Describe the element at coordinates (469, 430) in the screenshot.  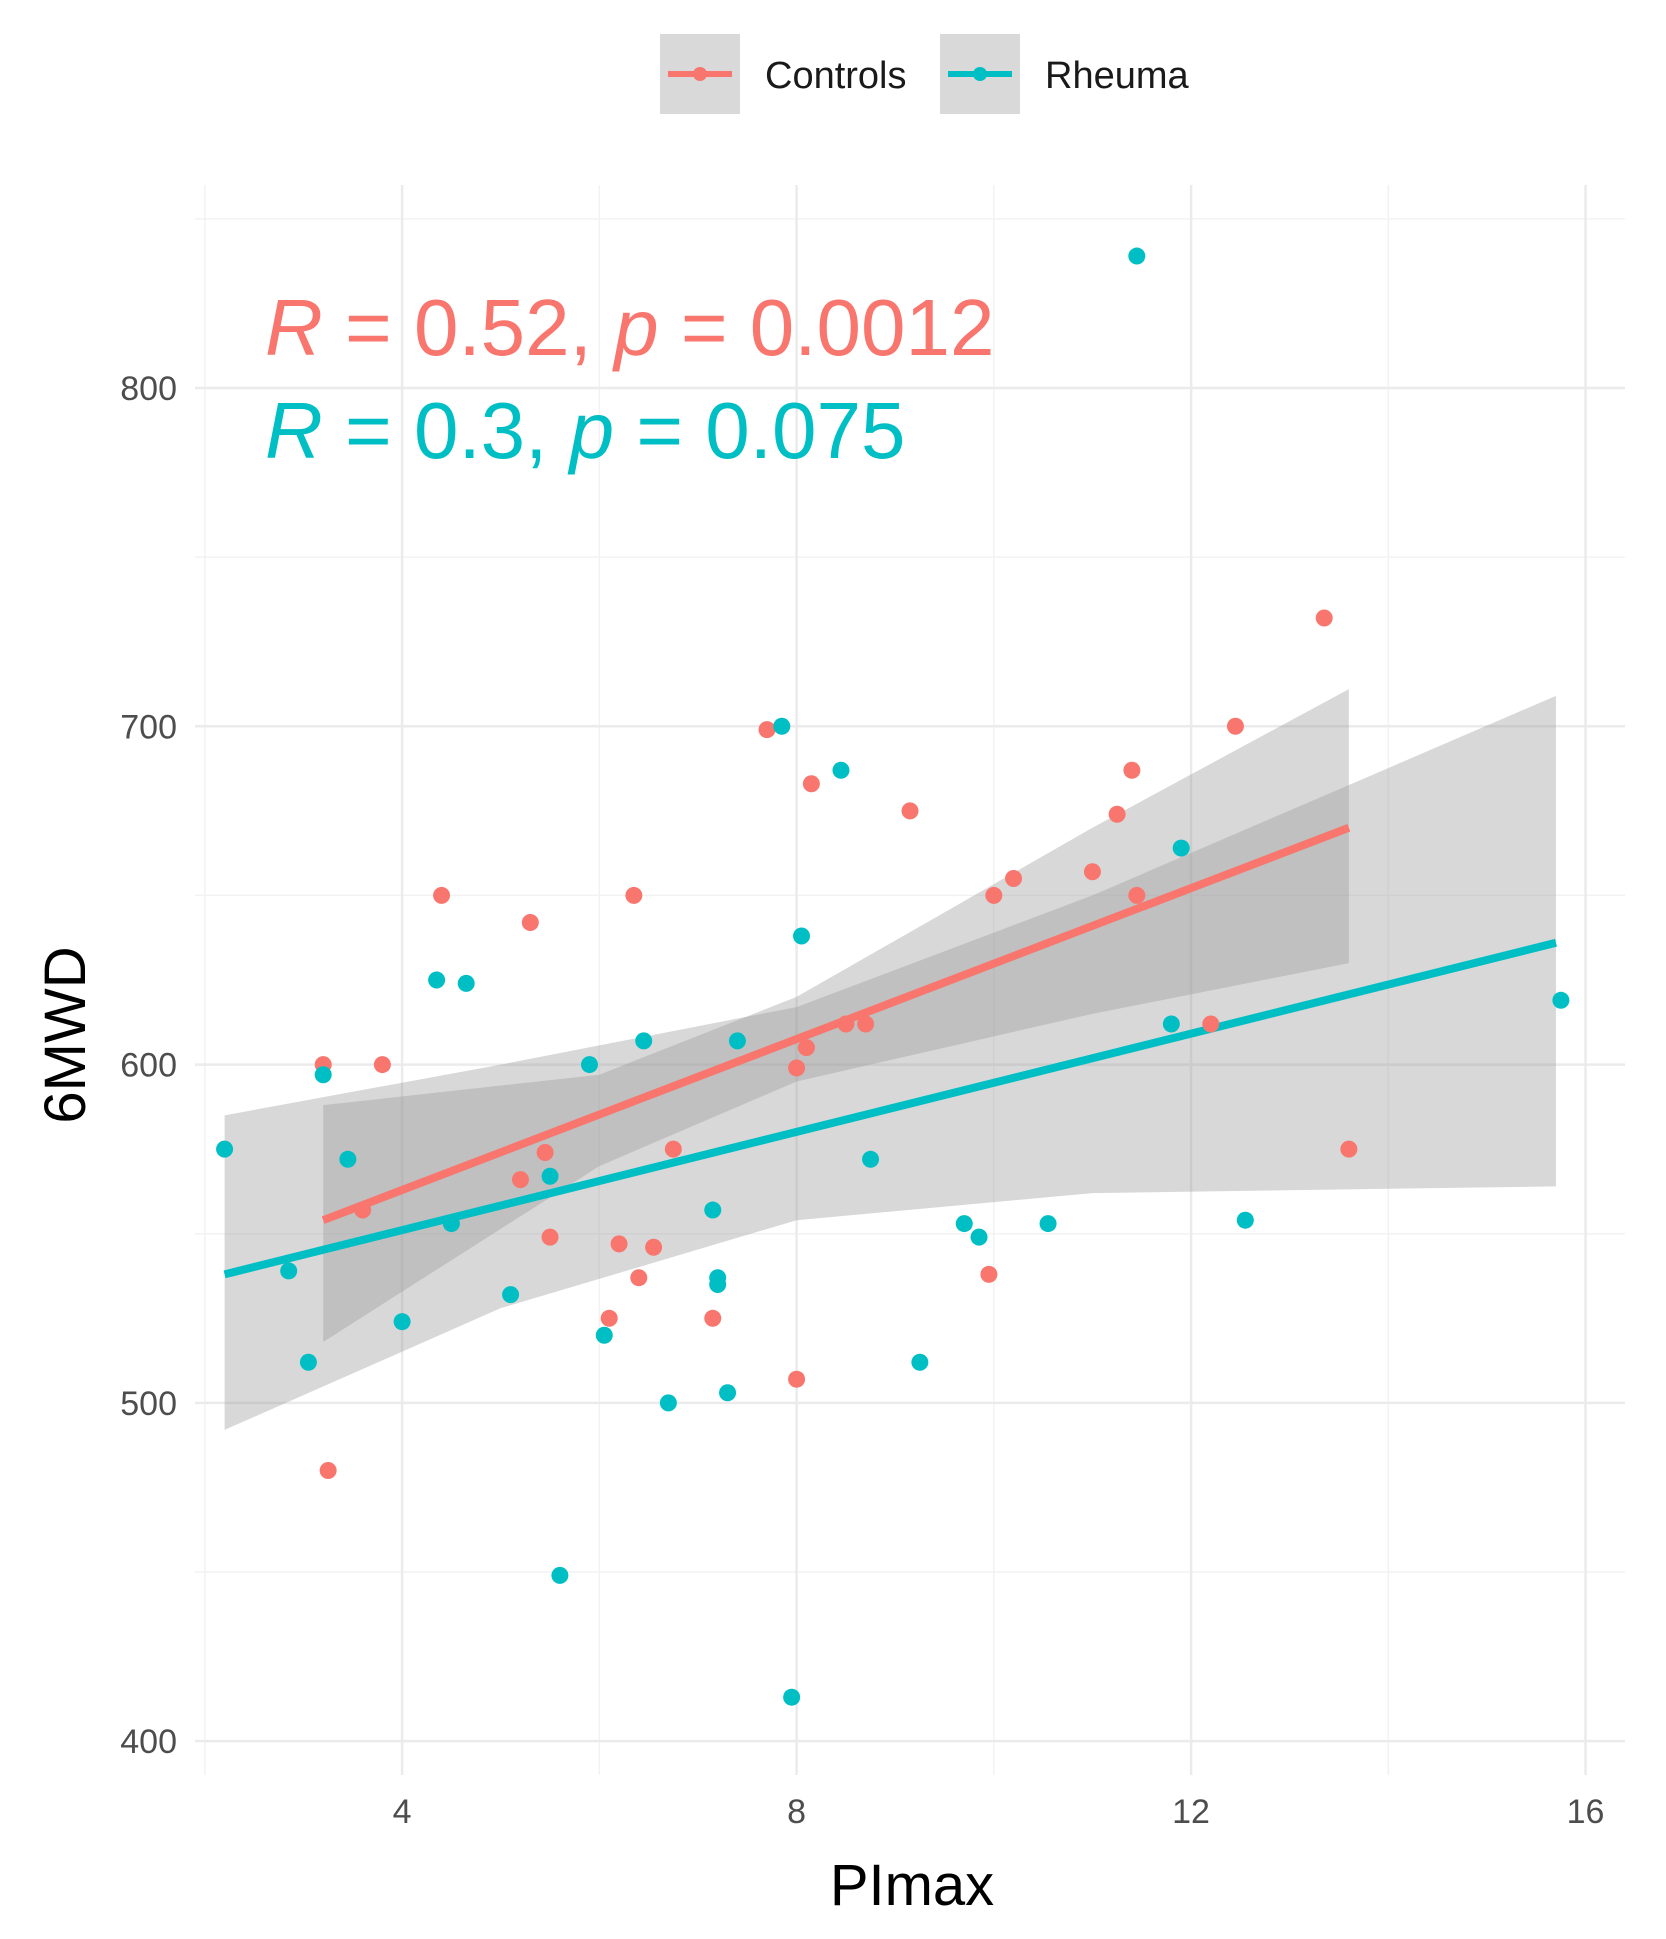
I see `stat-r-value-rheuma: 0.3` at that location.